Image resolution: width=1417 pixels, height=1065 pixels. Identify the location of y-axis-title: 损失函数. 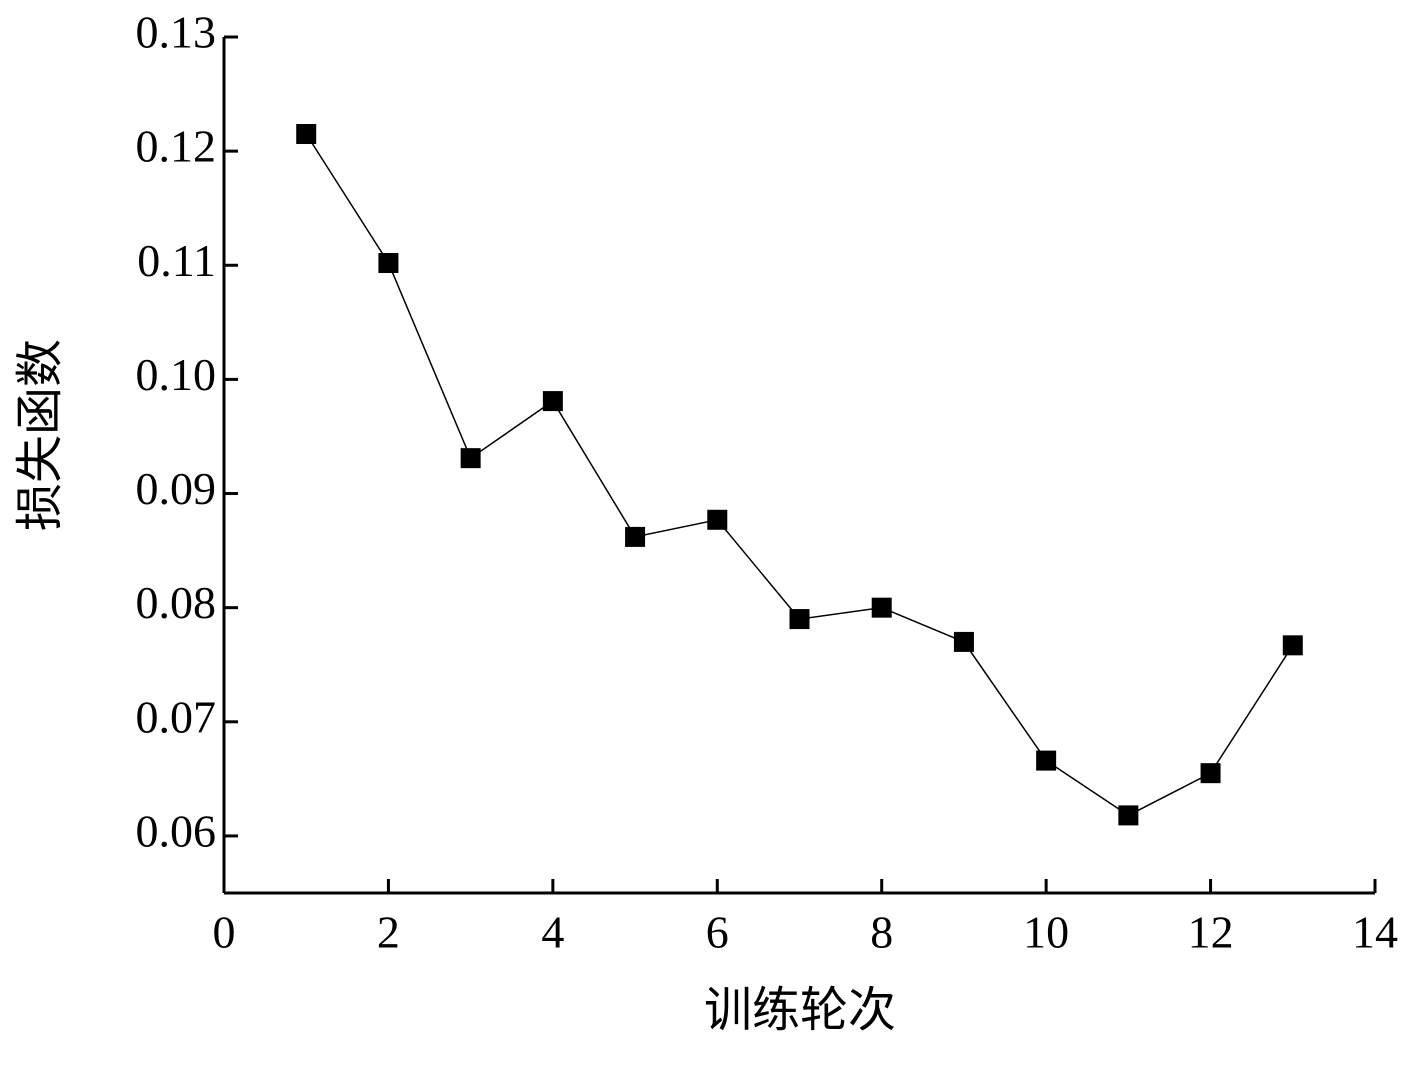
(40, 435).